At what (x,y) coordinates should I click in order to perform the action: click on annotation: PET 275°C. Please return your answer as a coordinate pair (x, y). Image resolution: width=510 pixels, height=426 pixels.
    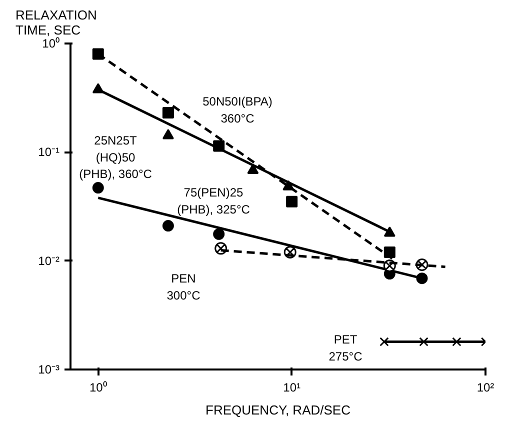
    Looking at the image, I should click on (345, 348).